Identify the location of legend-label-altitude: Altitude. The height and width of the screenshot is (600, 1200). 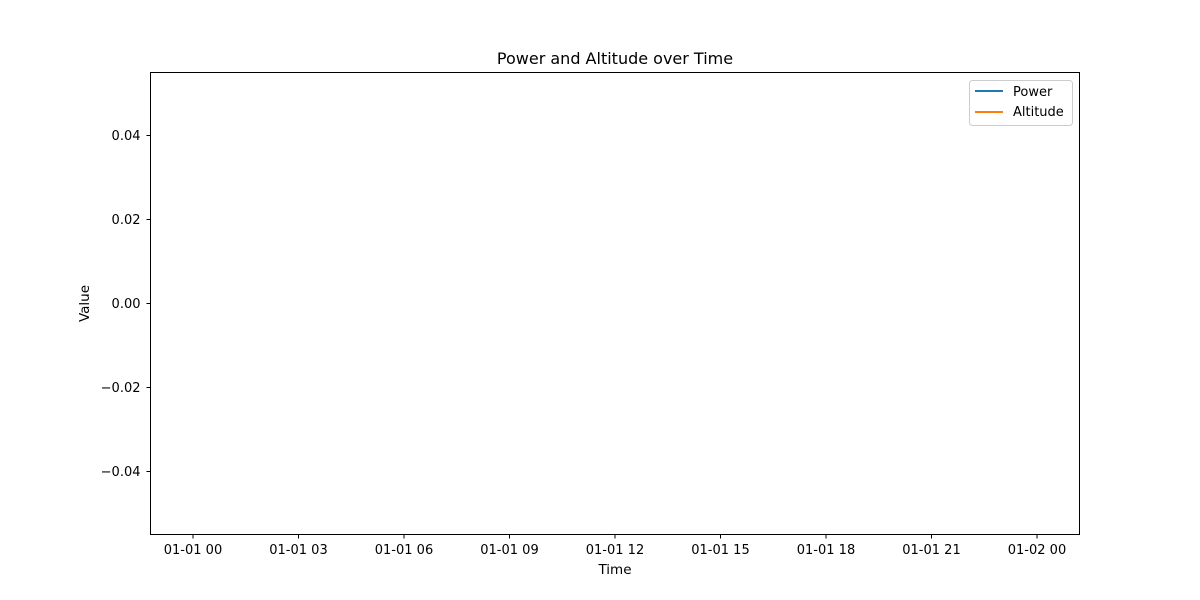
(1038, 112).